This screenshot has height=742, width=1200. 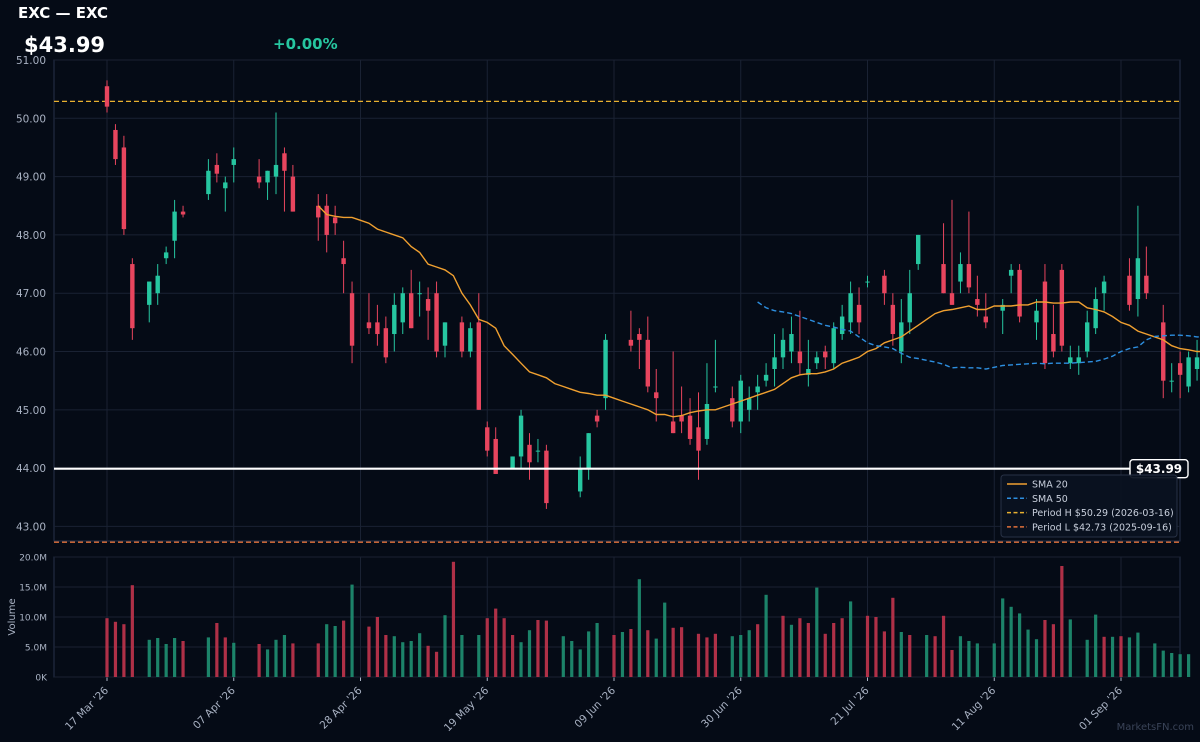 What do you see at coordinates (850, 705) in the screenshot?
I see `x-tick-label: 21 Jul '26` at bounding box center [850, 705].